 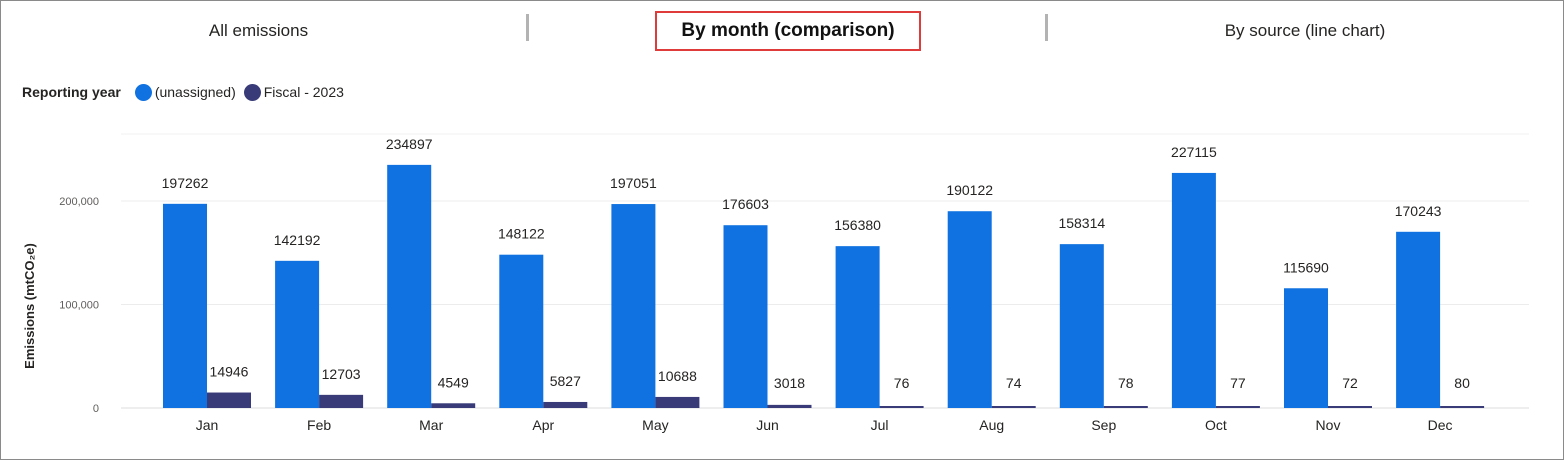 I want to click on tab-by-source-line-chart: By source (line chart), so click(x=1305, y=30).